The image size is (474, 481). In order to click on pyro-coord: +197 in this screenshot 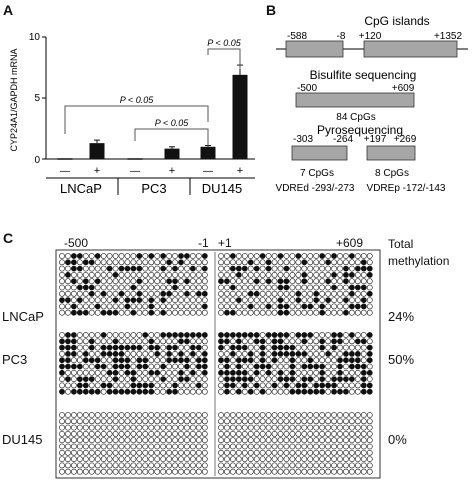, I will do `click(375, 139)`.